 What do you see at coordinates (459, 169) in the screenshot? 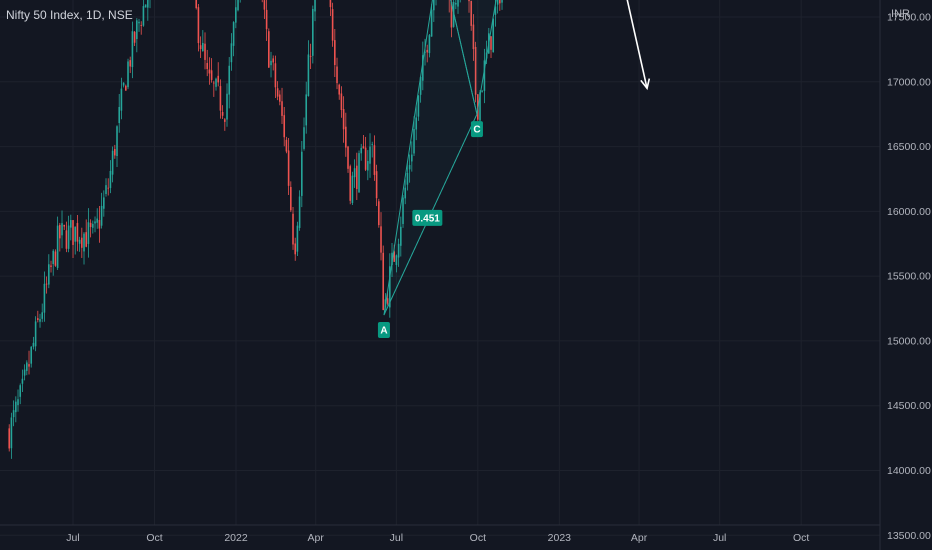
I see `harmonic-pattern: ABCD0.4512.205` at bounding box center [459, 169].